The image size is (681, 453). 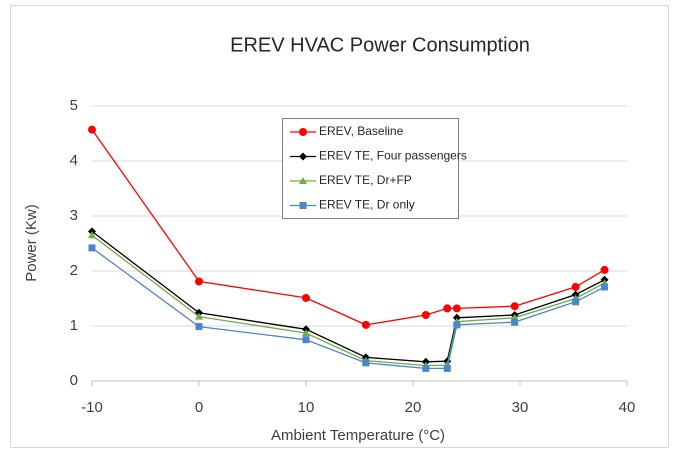 What do you see at coordinates (380, 45) in the screenshot?
I see `chart-title: EREV HVAC Power Consumption` at bounding box center [380, 45].